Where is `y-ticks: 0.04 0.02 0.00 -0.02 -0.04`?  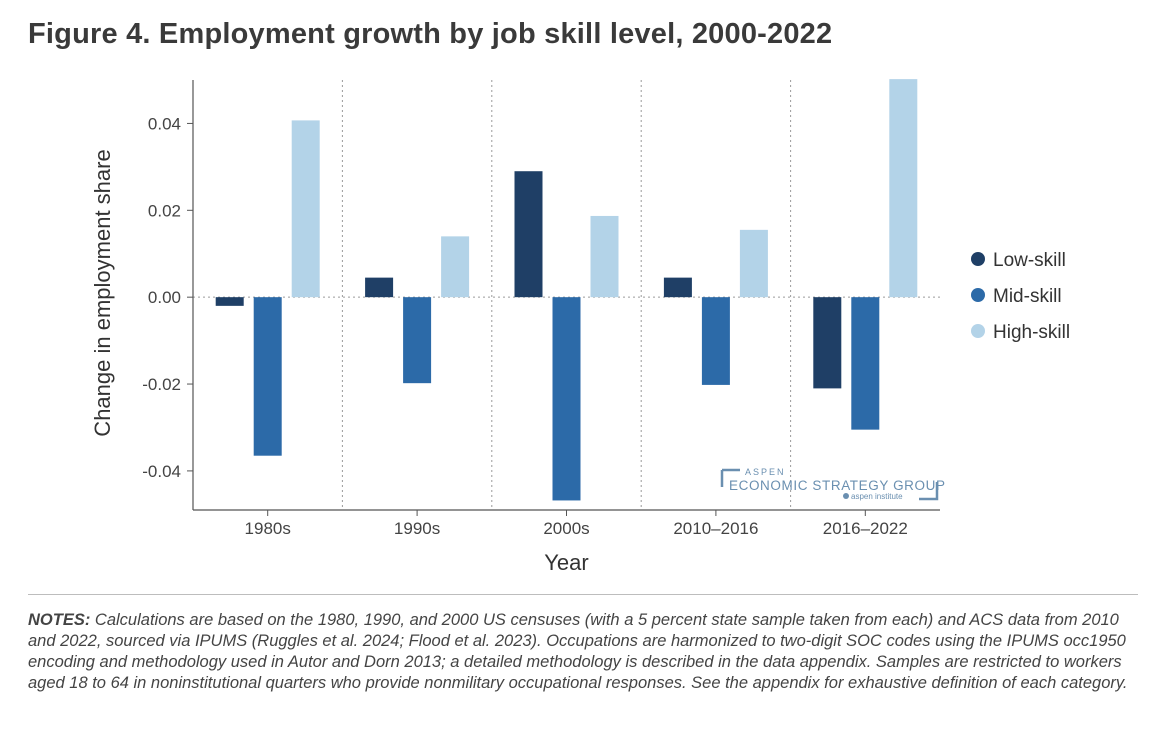 y-ticks: 0.04 0.02 0.00 -0.02 -0.04 is located at coordinates (167, 297).